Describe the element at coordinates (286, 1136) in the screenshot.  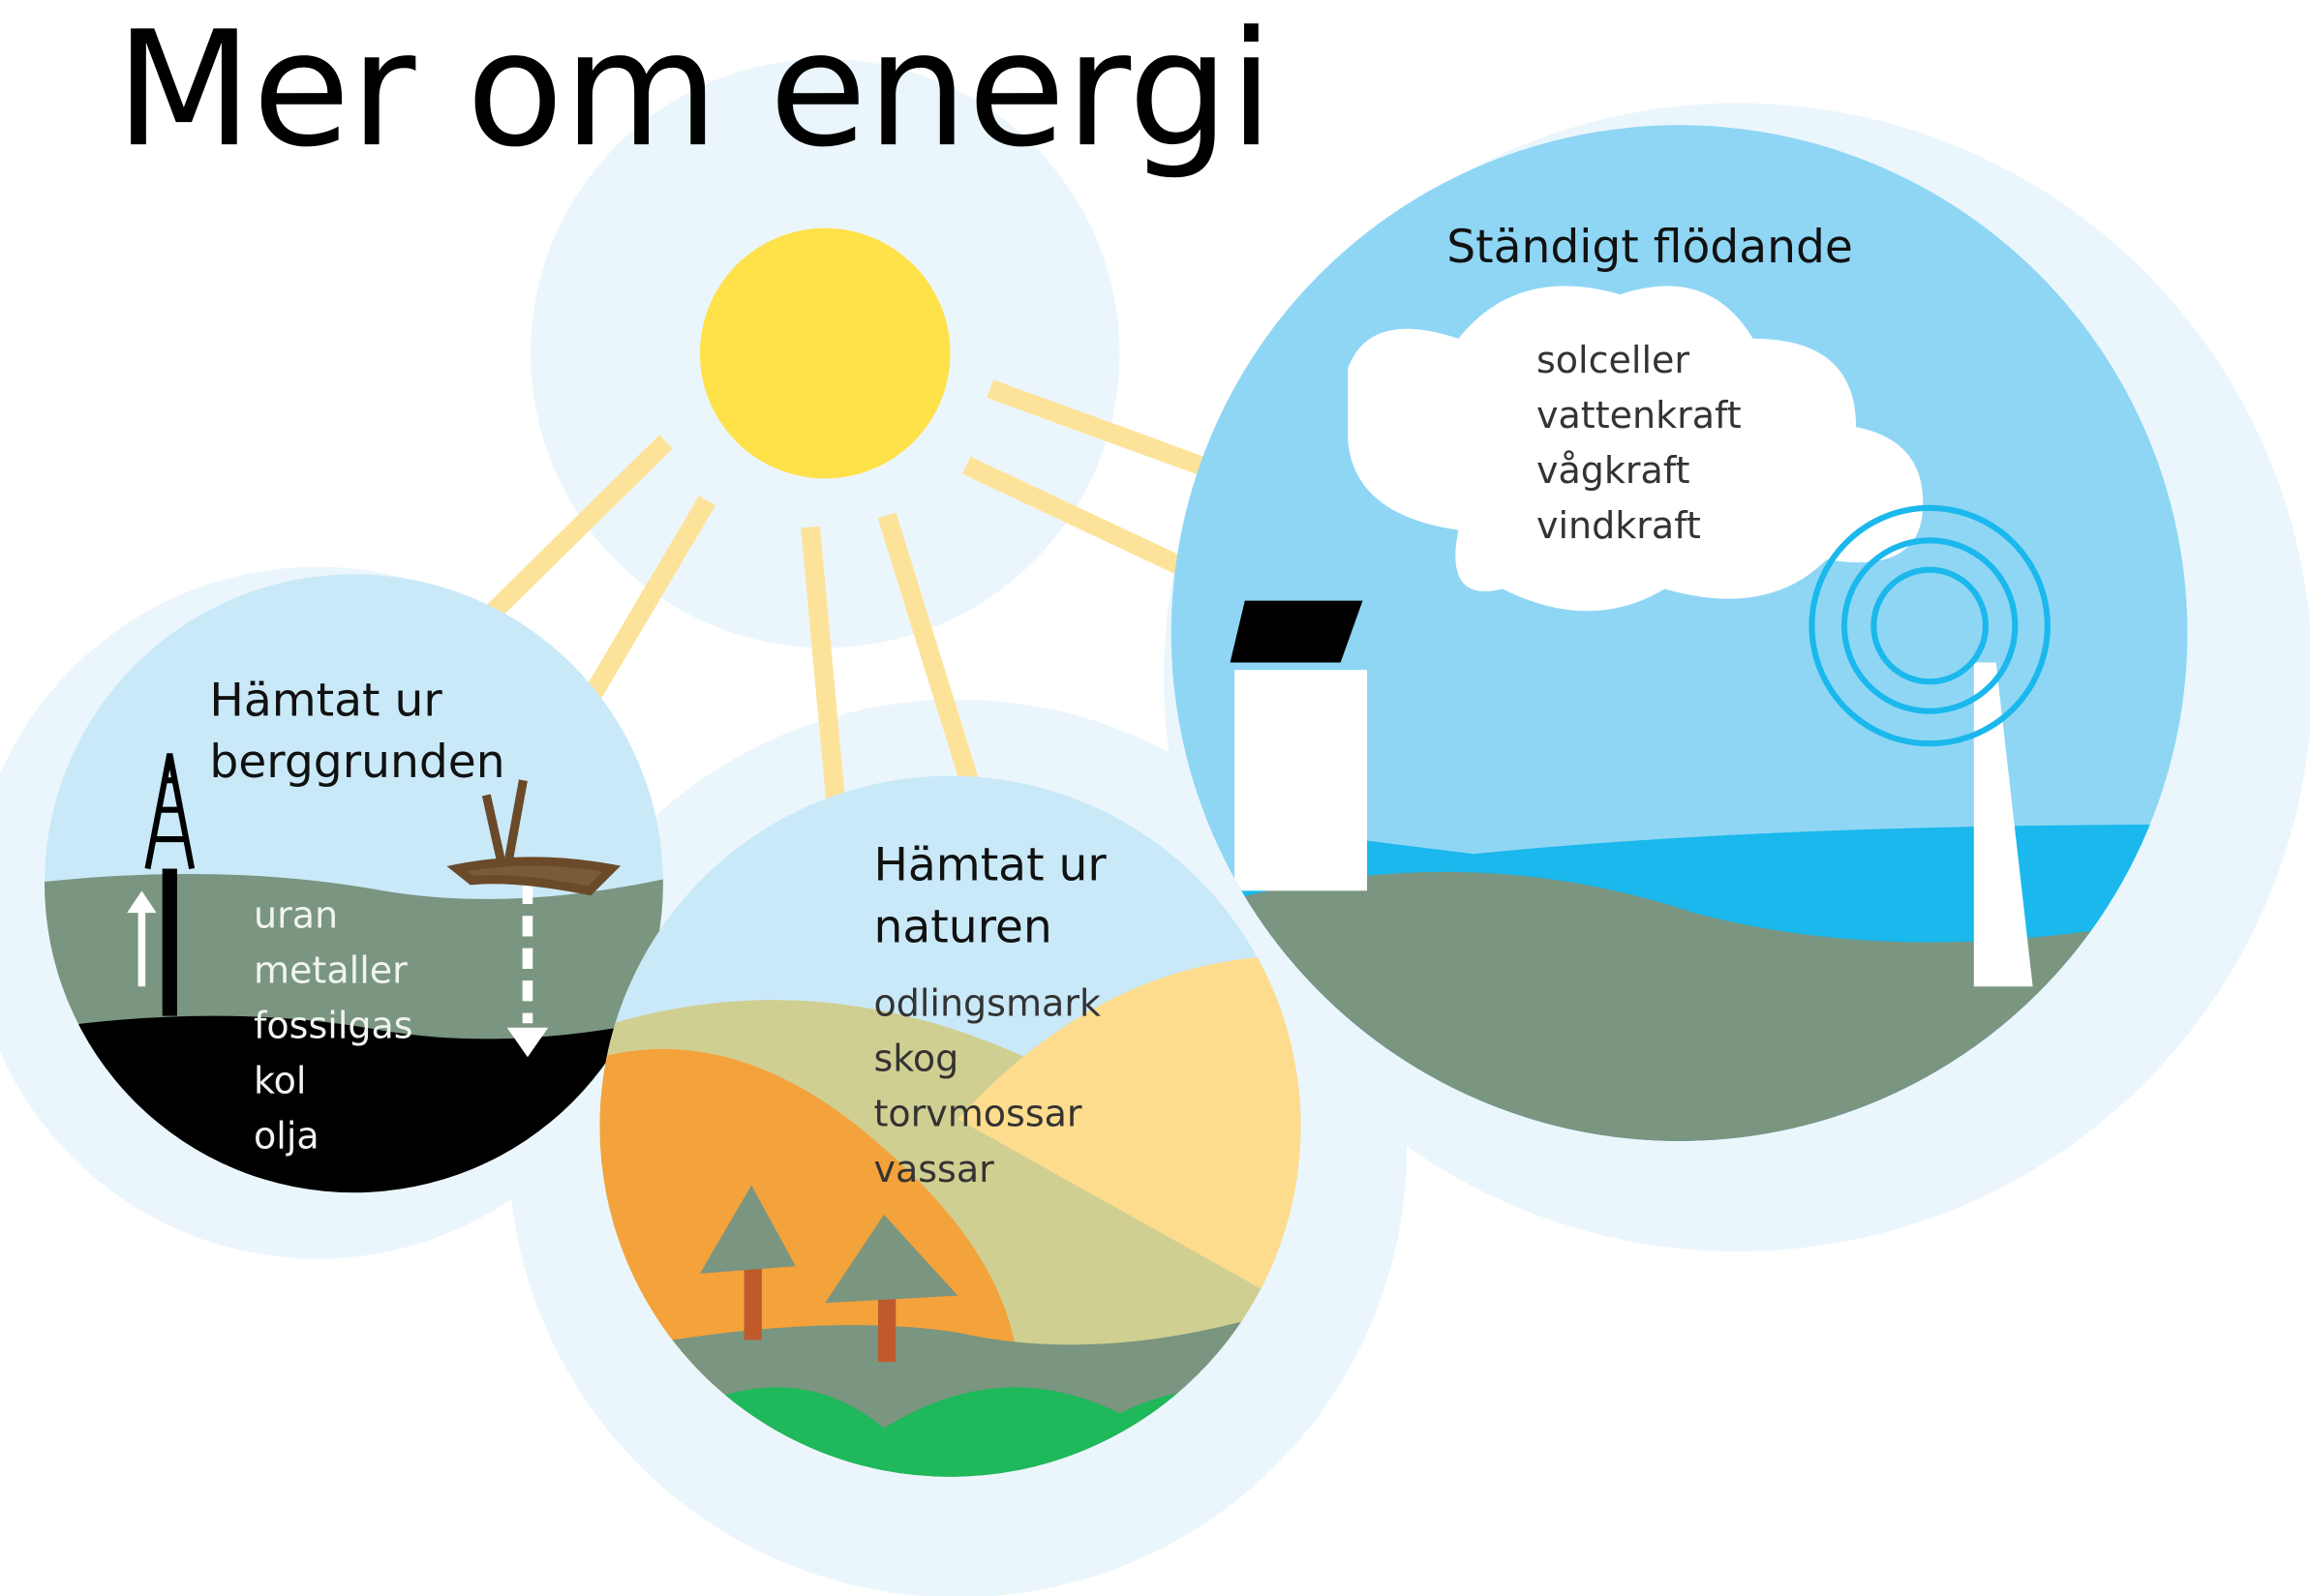
I see `group-item: olja` at that location.